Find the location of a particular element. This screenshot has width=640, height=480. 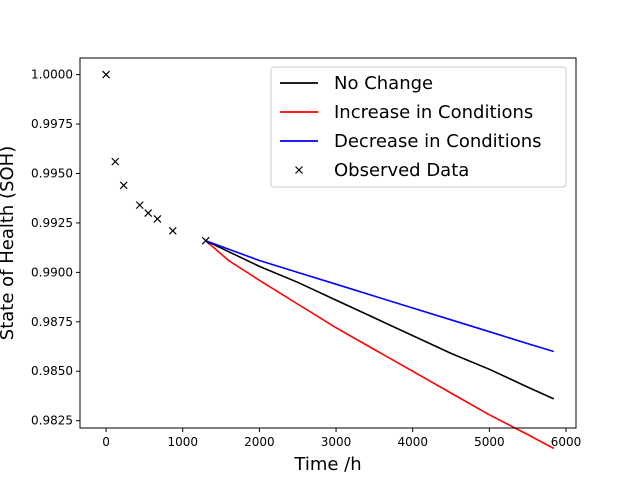

legend-box is located at coordinates (418, 127).